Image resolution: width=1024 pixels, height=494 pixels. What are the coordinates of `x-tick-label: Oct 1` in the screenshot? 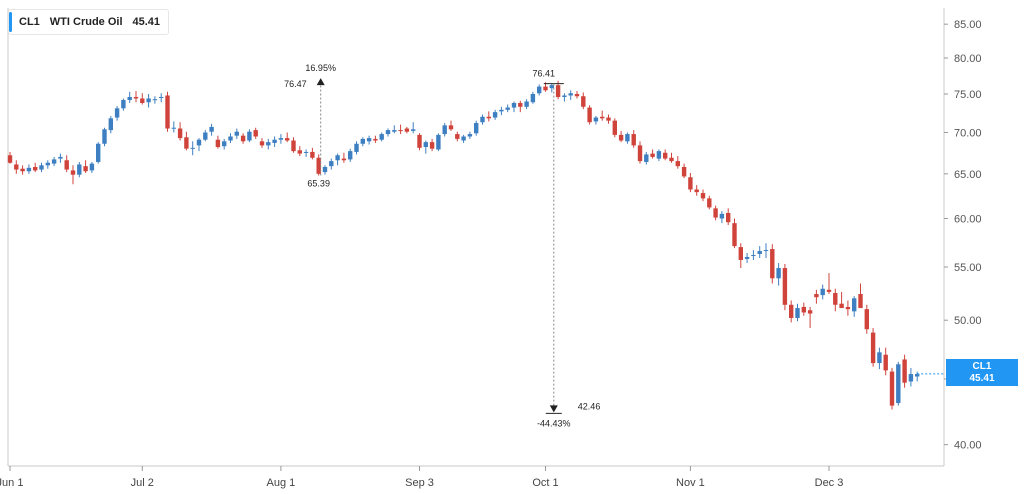 It's located at (545, 483).